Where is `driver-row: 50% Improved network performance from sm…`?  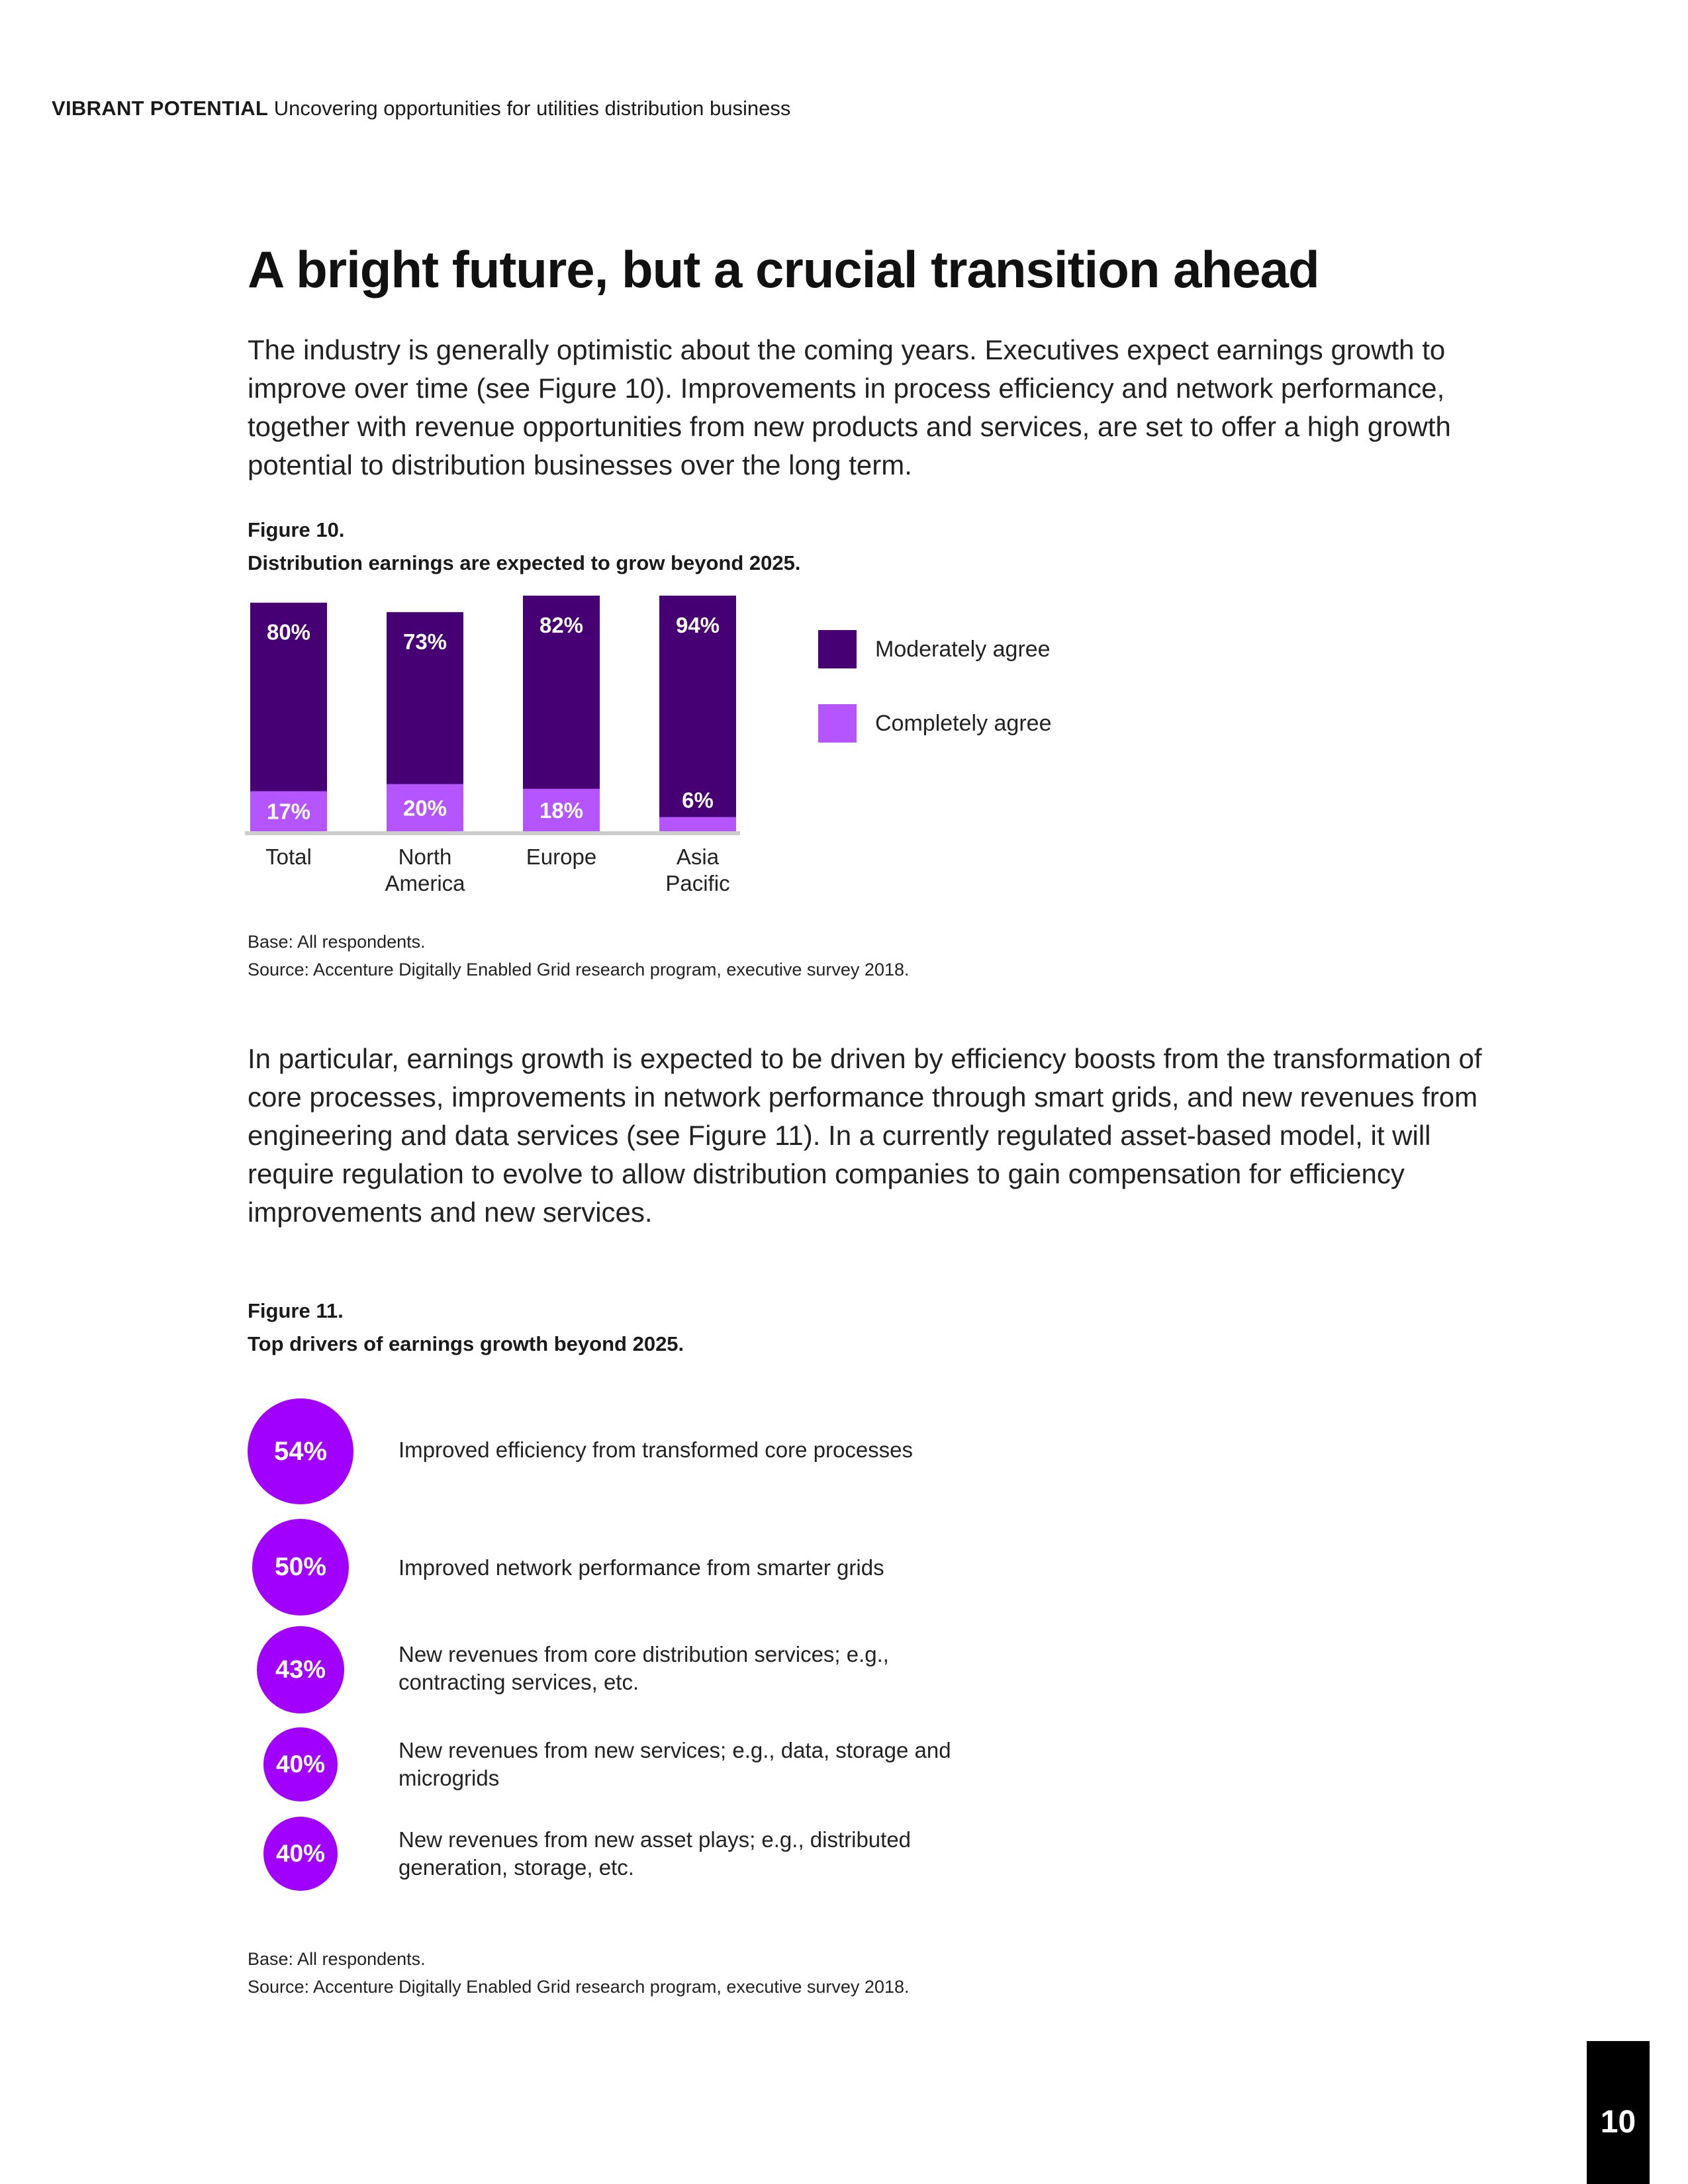
driver-row: 50% Improved network performance from sm… is located at coordinates (566, 1567).